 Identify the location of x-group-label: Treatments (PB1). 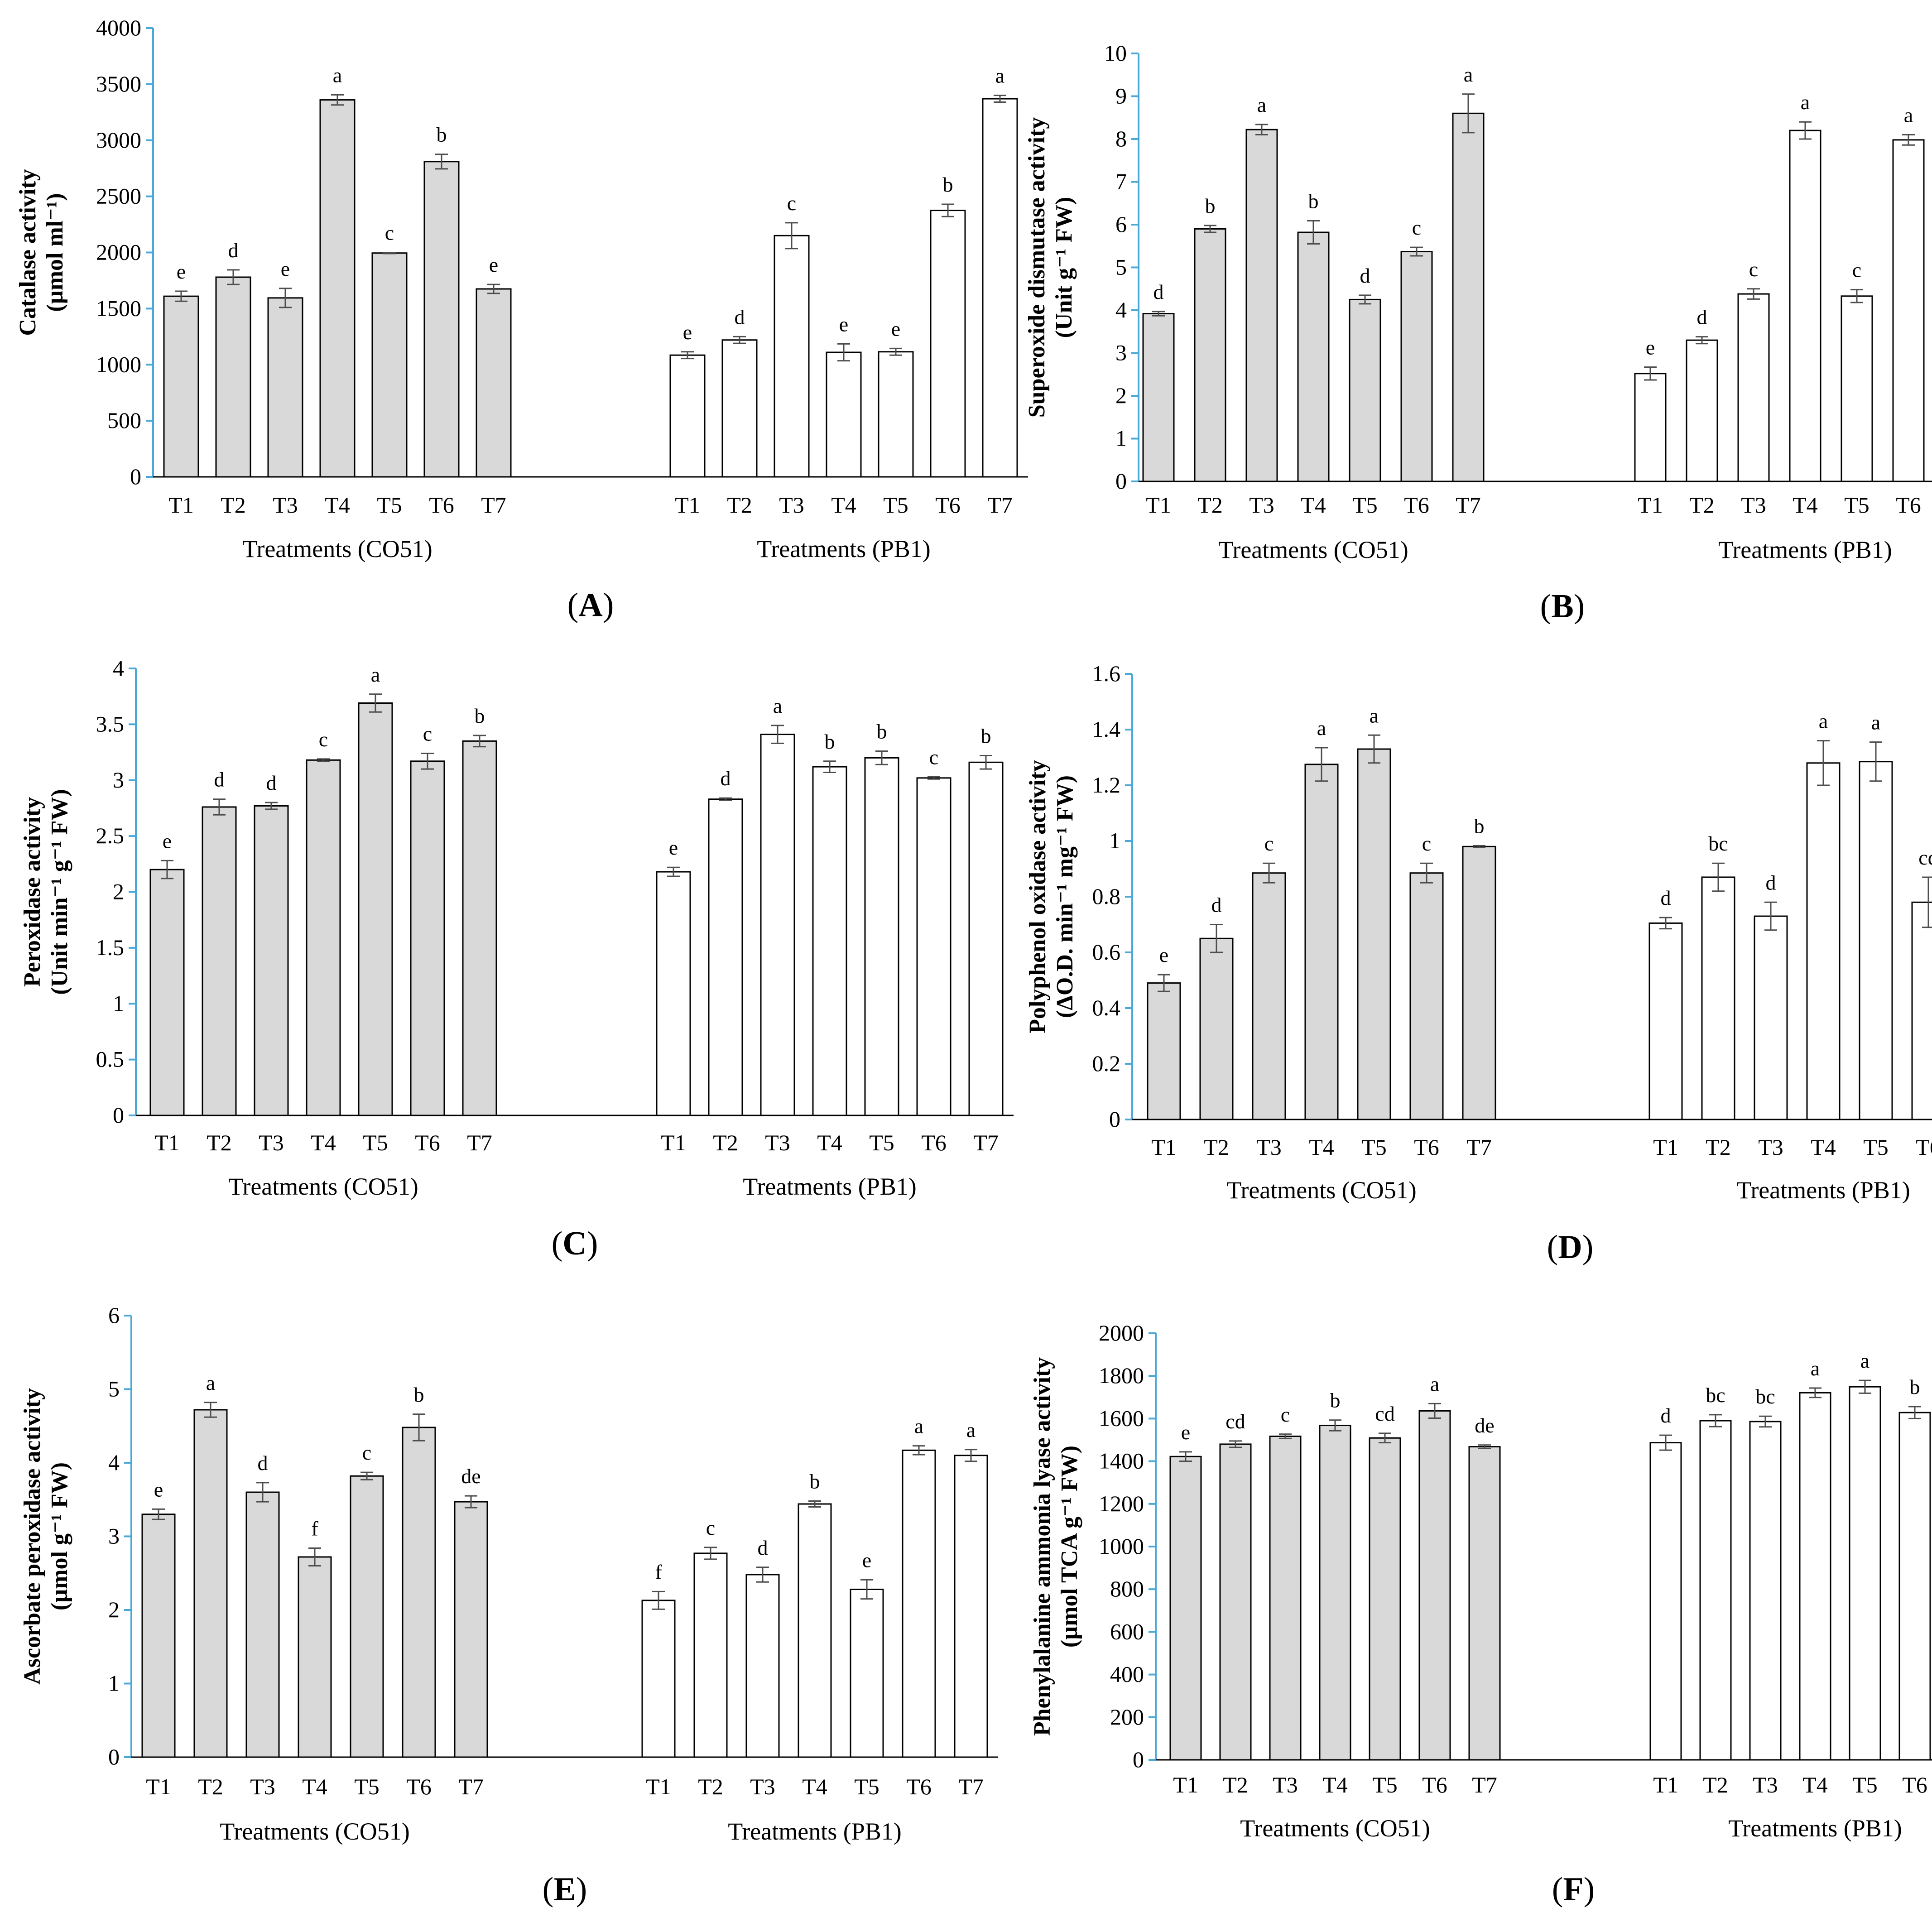
(1815, 1829).